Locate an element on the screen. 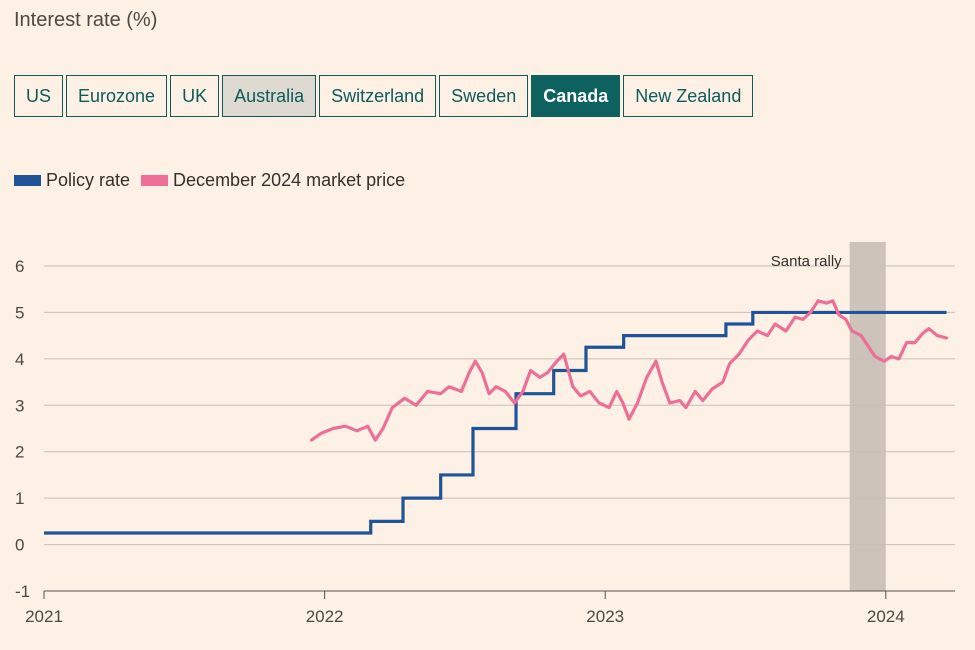  tab-eurozone: Eurozone is located at coordinates (117, 96).